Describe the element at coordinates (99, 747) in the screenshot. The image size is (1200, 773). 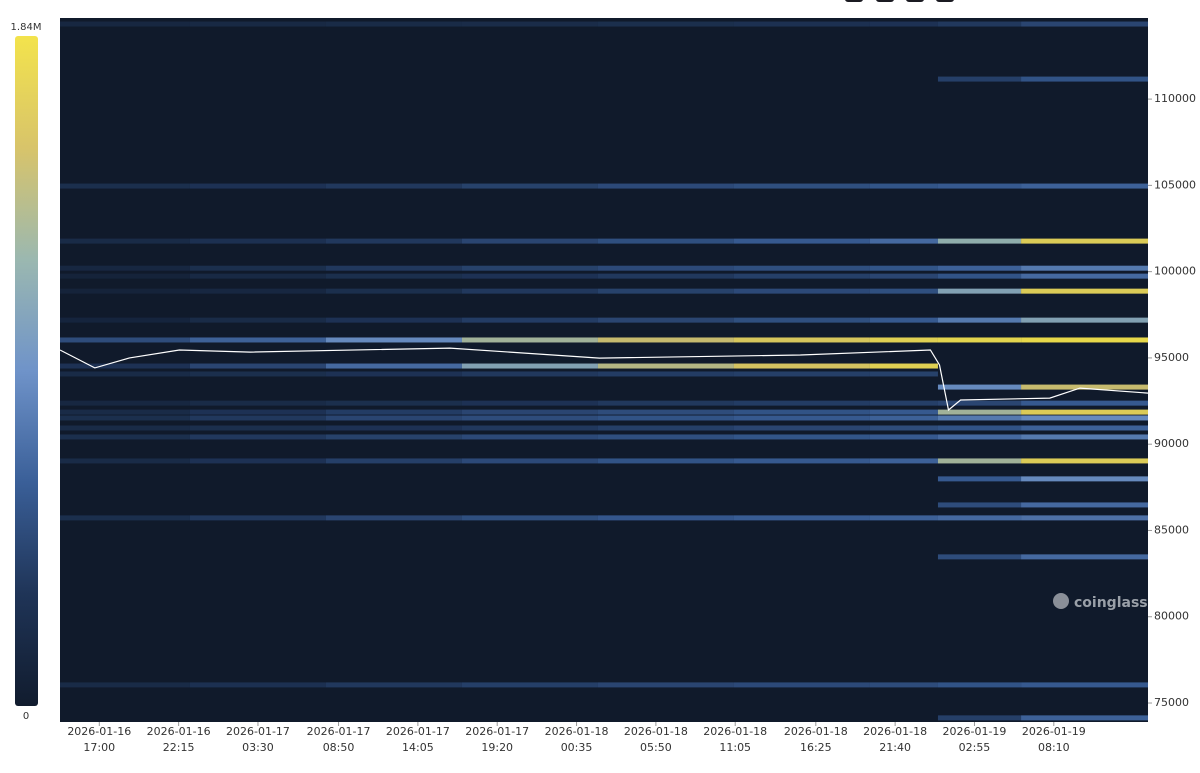
I see `x-tick-time: 17:00` at that location.